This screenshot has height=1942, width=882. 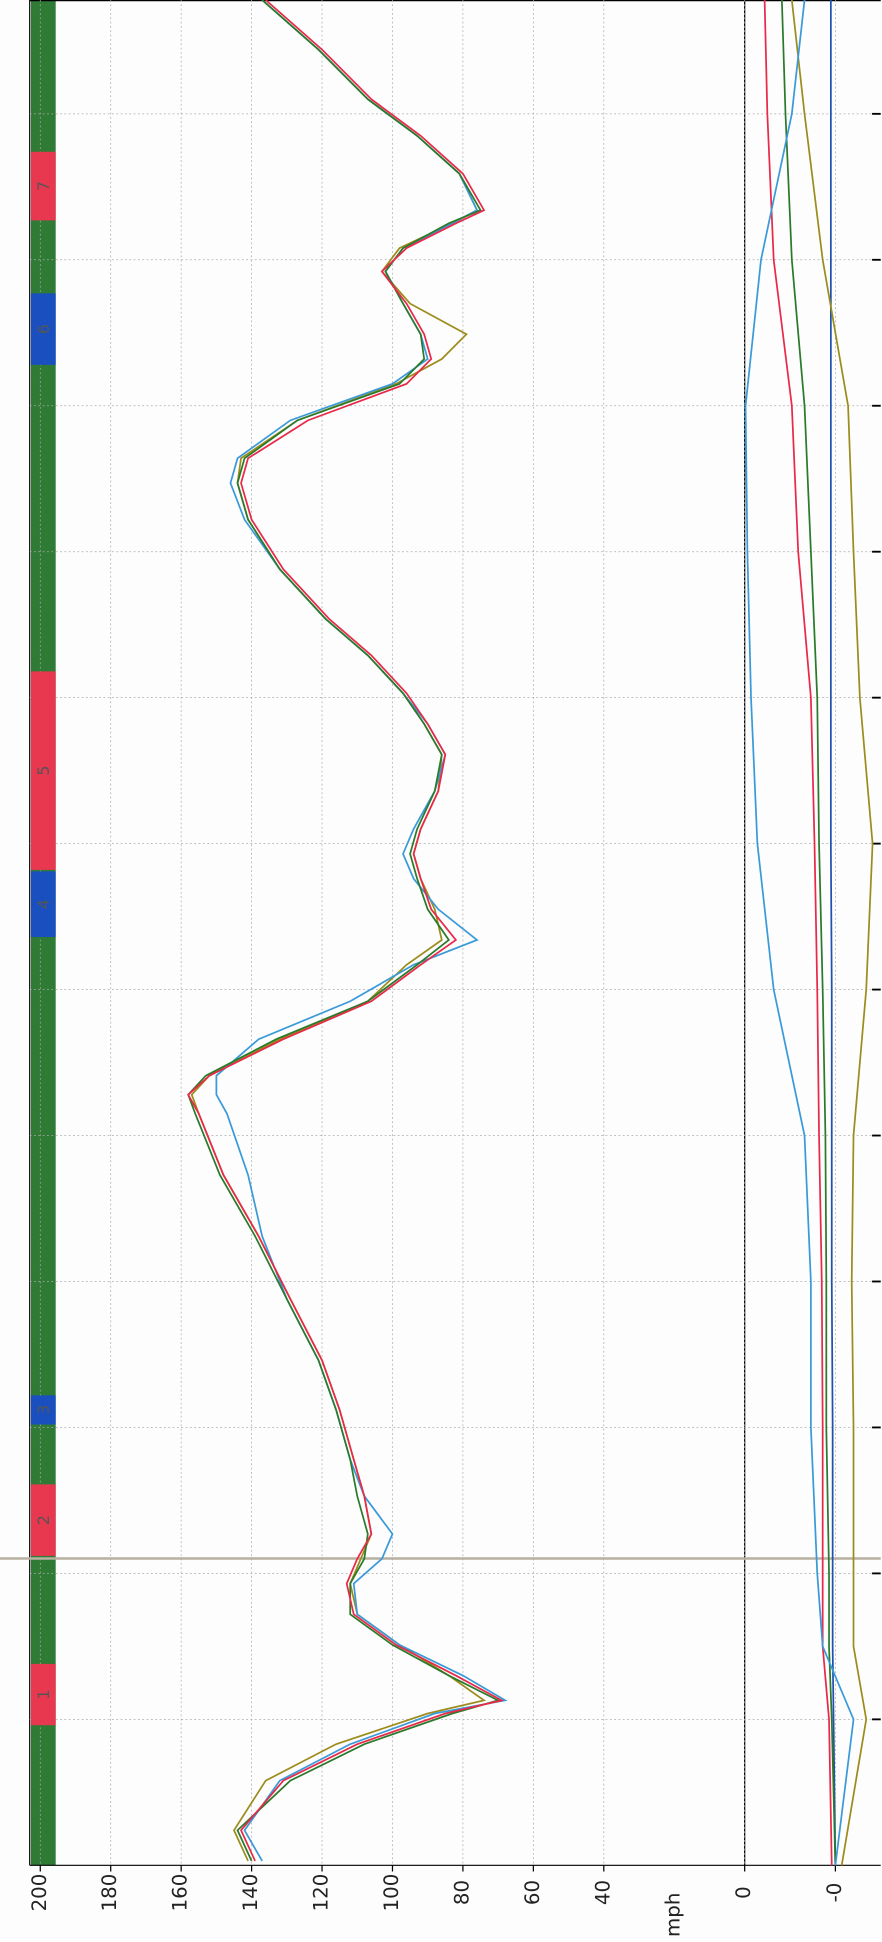 What do you see at coordinates (250, 1893) in the screenshot?
I see `y-tick-label: 140` at bounding box center [250, 1893].